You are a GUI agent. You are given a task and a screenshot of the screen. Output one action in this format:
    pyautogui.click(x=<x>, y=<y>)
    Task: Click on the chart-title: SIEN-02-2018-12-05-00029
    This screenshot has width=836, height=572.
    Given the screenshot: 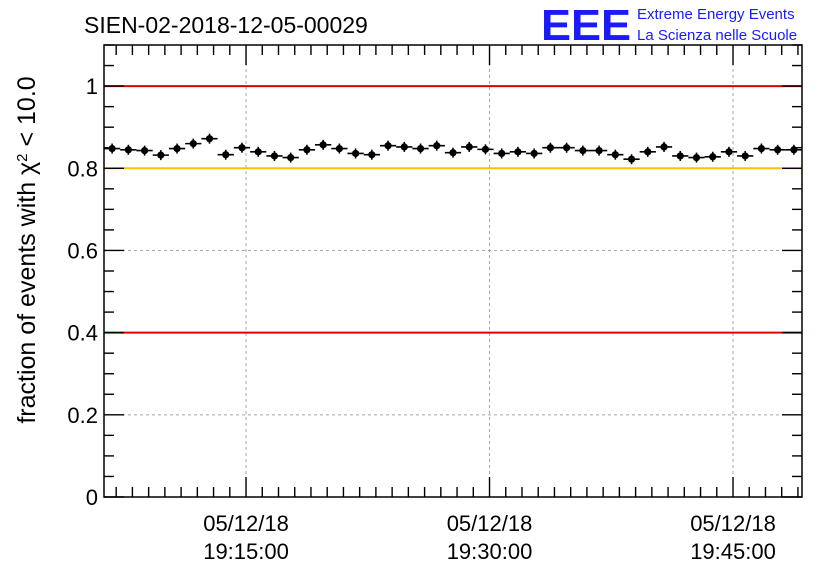 What is the action you would take?
    pyautogui.click(x=226, y=25)
    